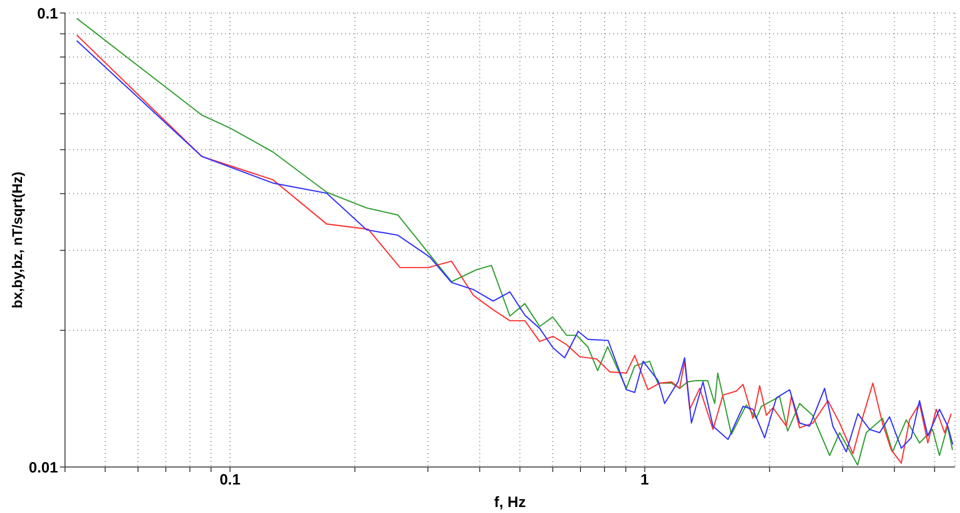 Image resolution: width=960 pixels, height=513 pixels. Describe the element at coordinates (16, 240) in the screenshot. I see `y-axis-title: bx,by,bz, nT/sqrt(Hz)` at that location.